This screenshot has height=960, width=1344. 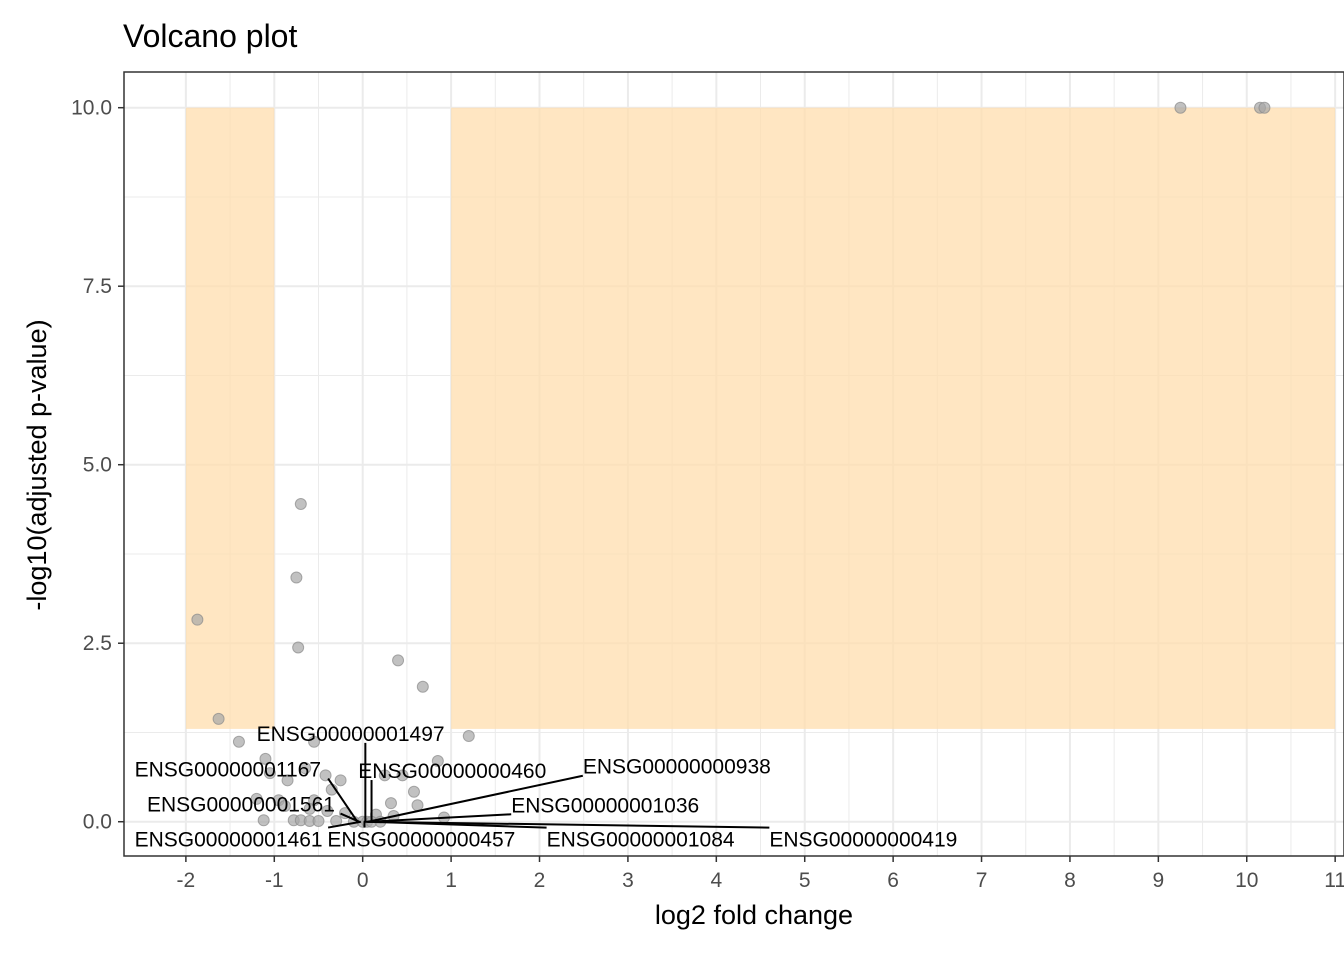 What do you see at coordinates (241, 805) in the screenshot?
I see `gene-label: ENSG00000001561` at bounding box center [241, 805].